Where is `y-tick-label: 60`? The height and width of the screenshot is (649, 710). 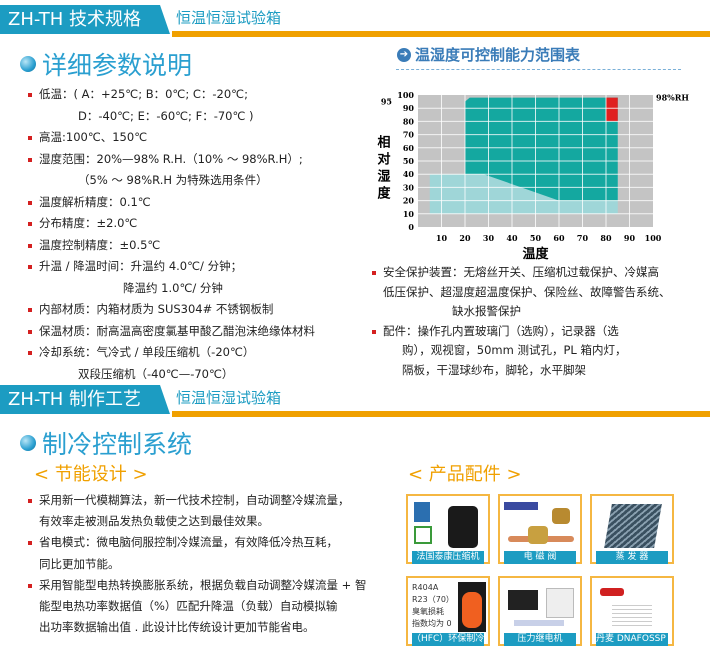 y-tick-label: 60 is located at coordinates (409, 148).